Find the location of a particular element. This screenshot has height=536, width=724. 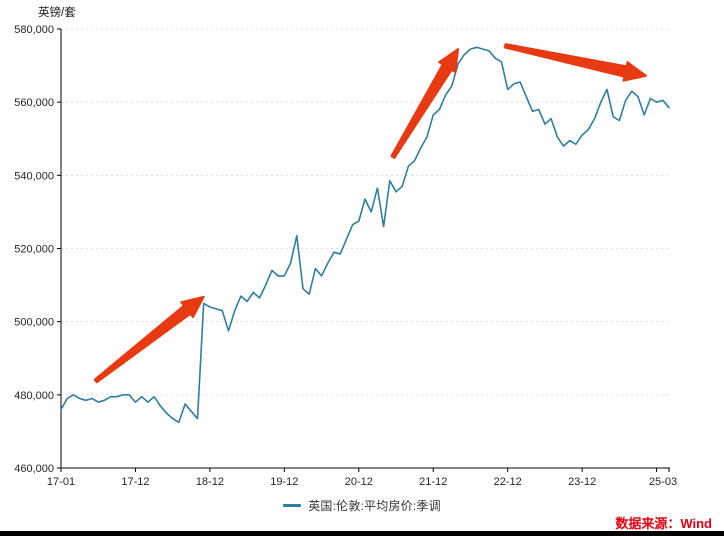

x-tick-label: 19-12 is located at coordinates (284, 482).